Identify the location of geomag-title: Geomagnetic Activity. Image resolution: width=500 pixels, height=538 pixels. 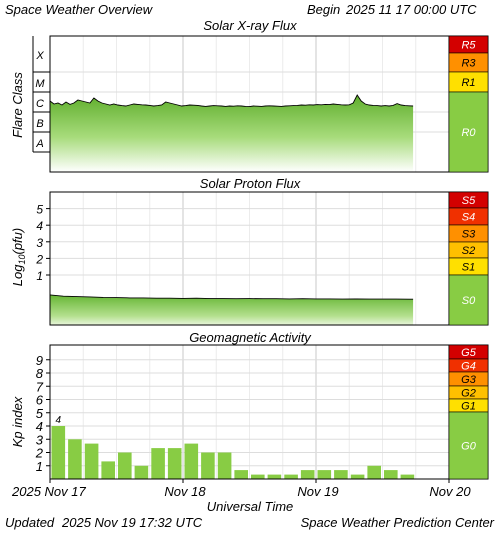
(250, 337).